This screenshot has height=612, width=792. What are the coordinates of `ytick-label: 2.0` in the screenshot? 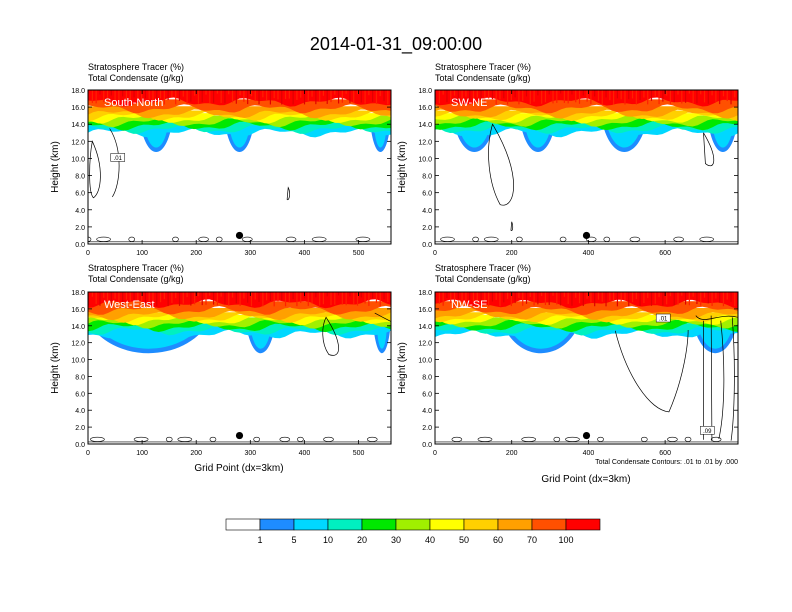 It's located at (427, 228).